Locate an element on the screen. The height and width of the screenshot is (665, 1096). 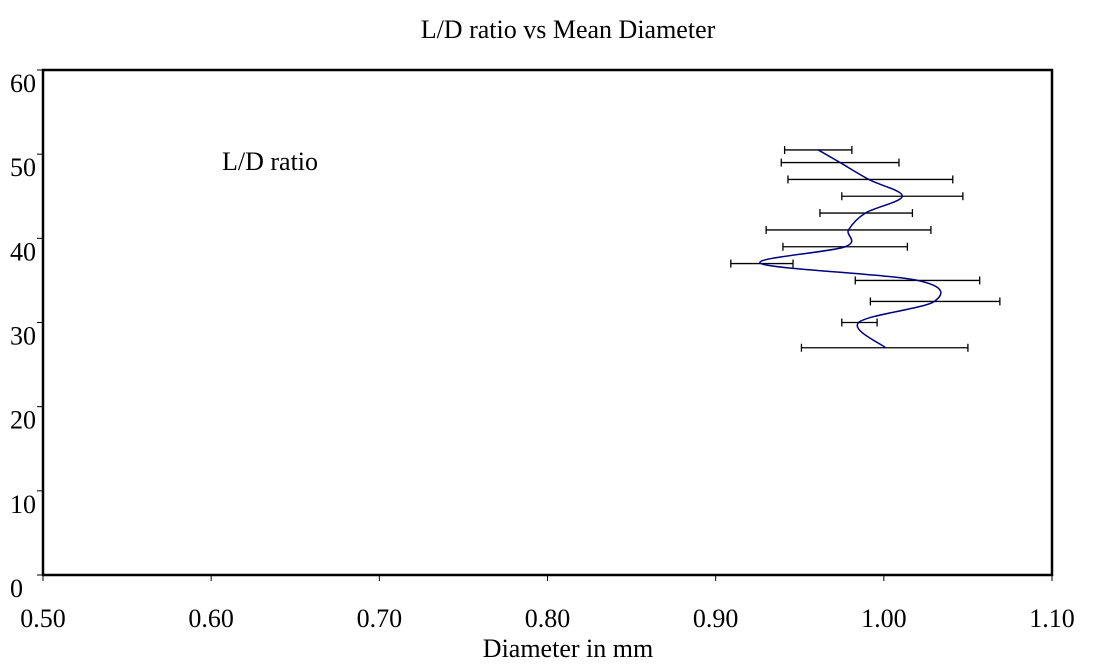
y-tick-label: 10 is located at coordinates (23, 504).